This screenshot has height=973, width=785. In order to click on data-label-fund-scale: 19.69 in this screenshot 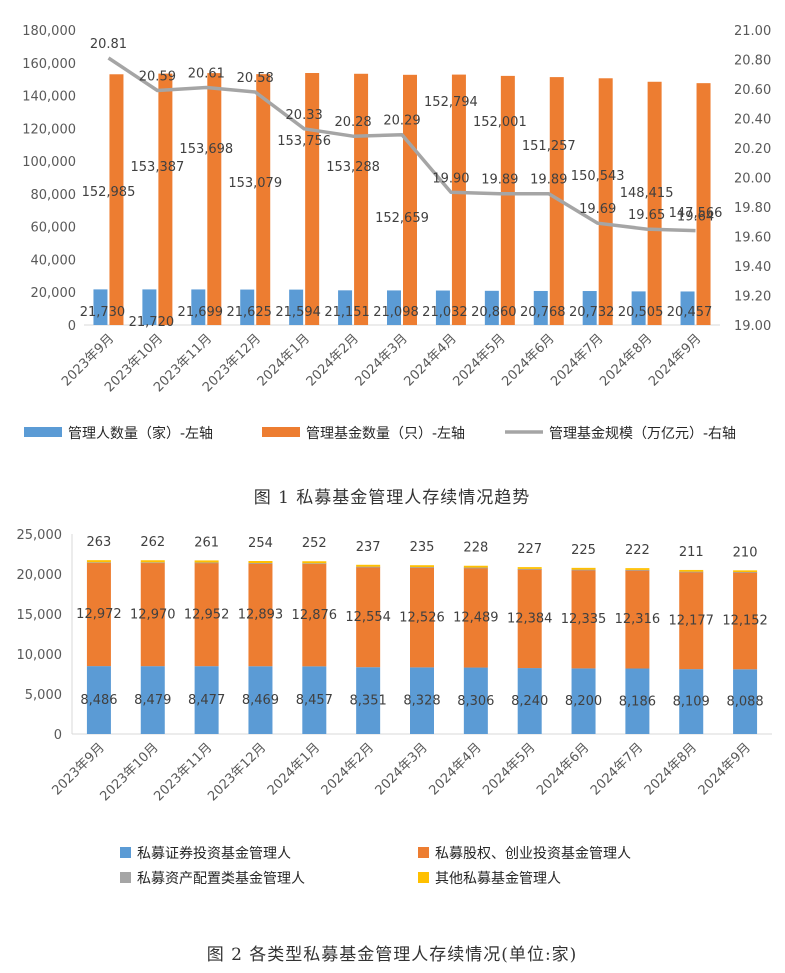, I will do `click(597, 209)`.